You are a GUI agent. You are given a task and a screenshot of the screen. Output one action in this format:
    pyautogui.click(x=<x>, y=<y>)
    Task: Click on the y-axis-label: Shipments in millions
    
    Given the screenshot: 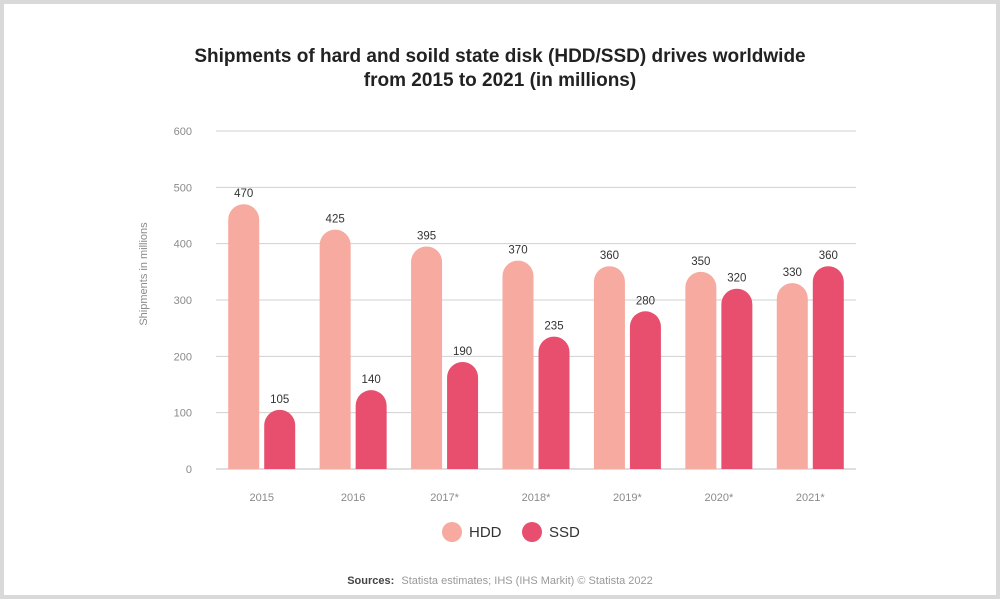 What is the action you would take?
    pyautogui.click(x=144, y=274)
    